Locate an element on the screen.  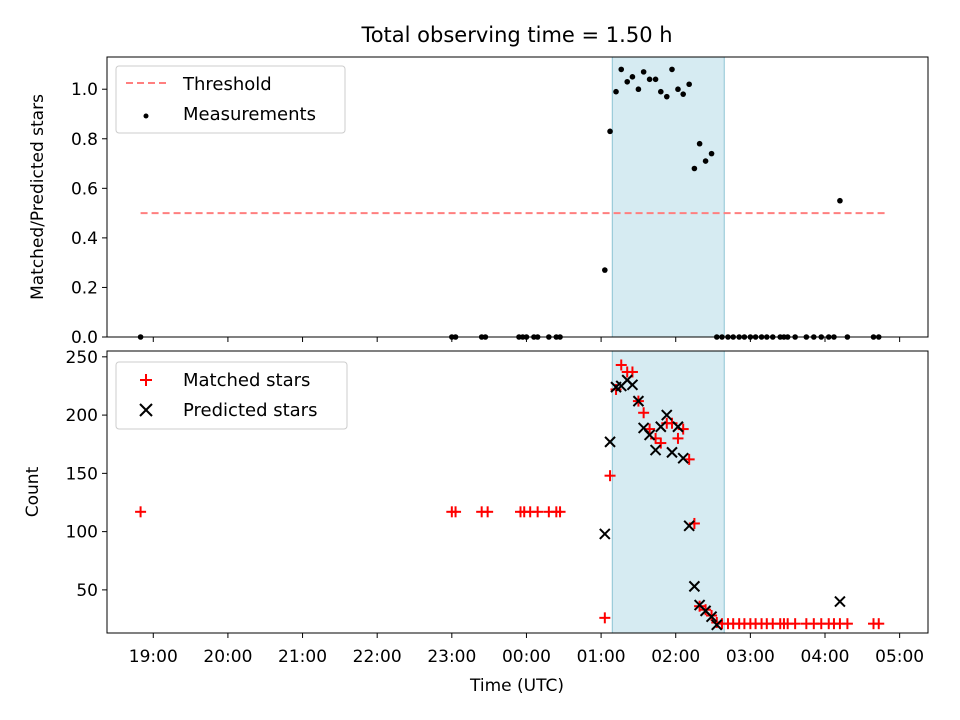
top-y-tick-label: 0.6 is located at coordinates (84, 189).